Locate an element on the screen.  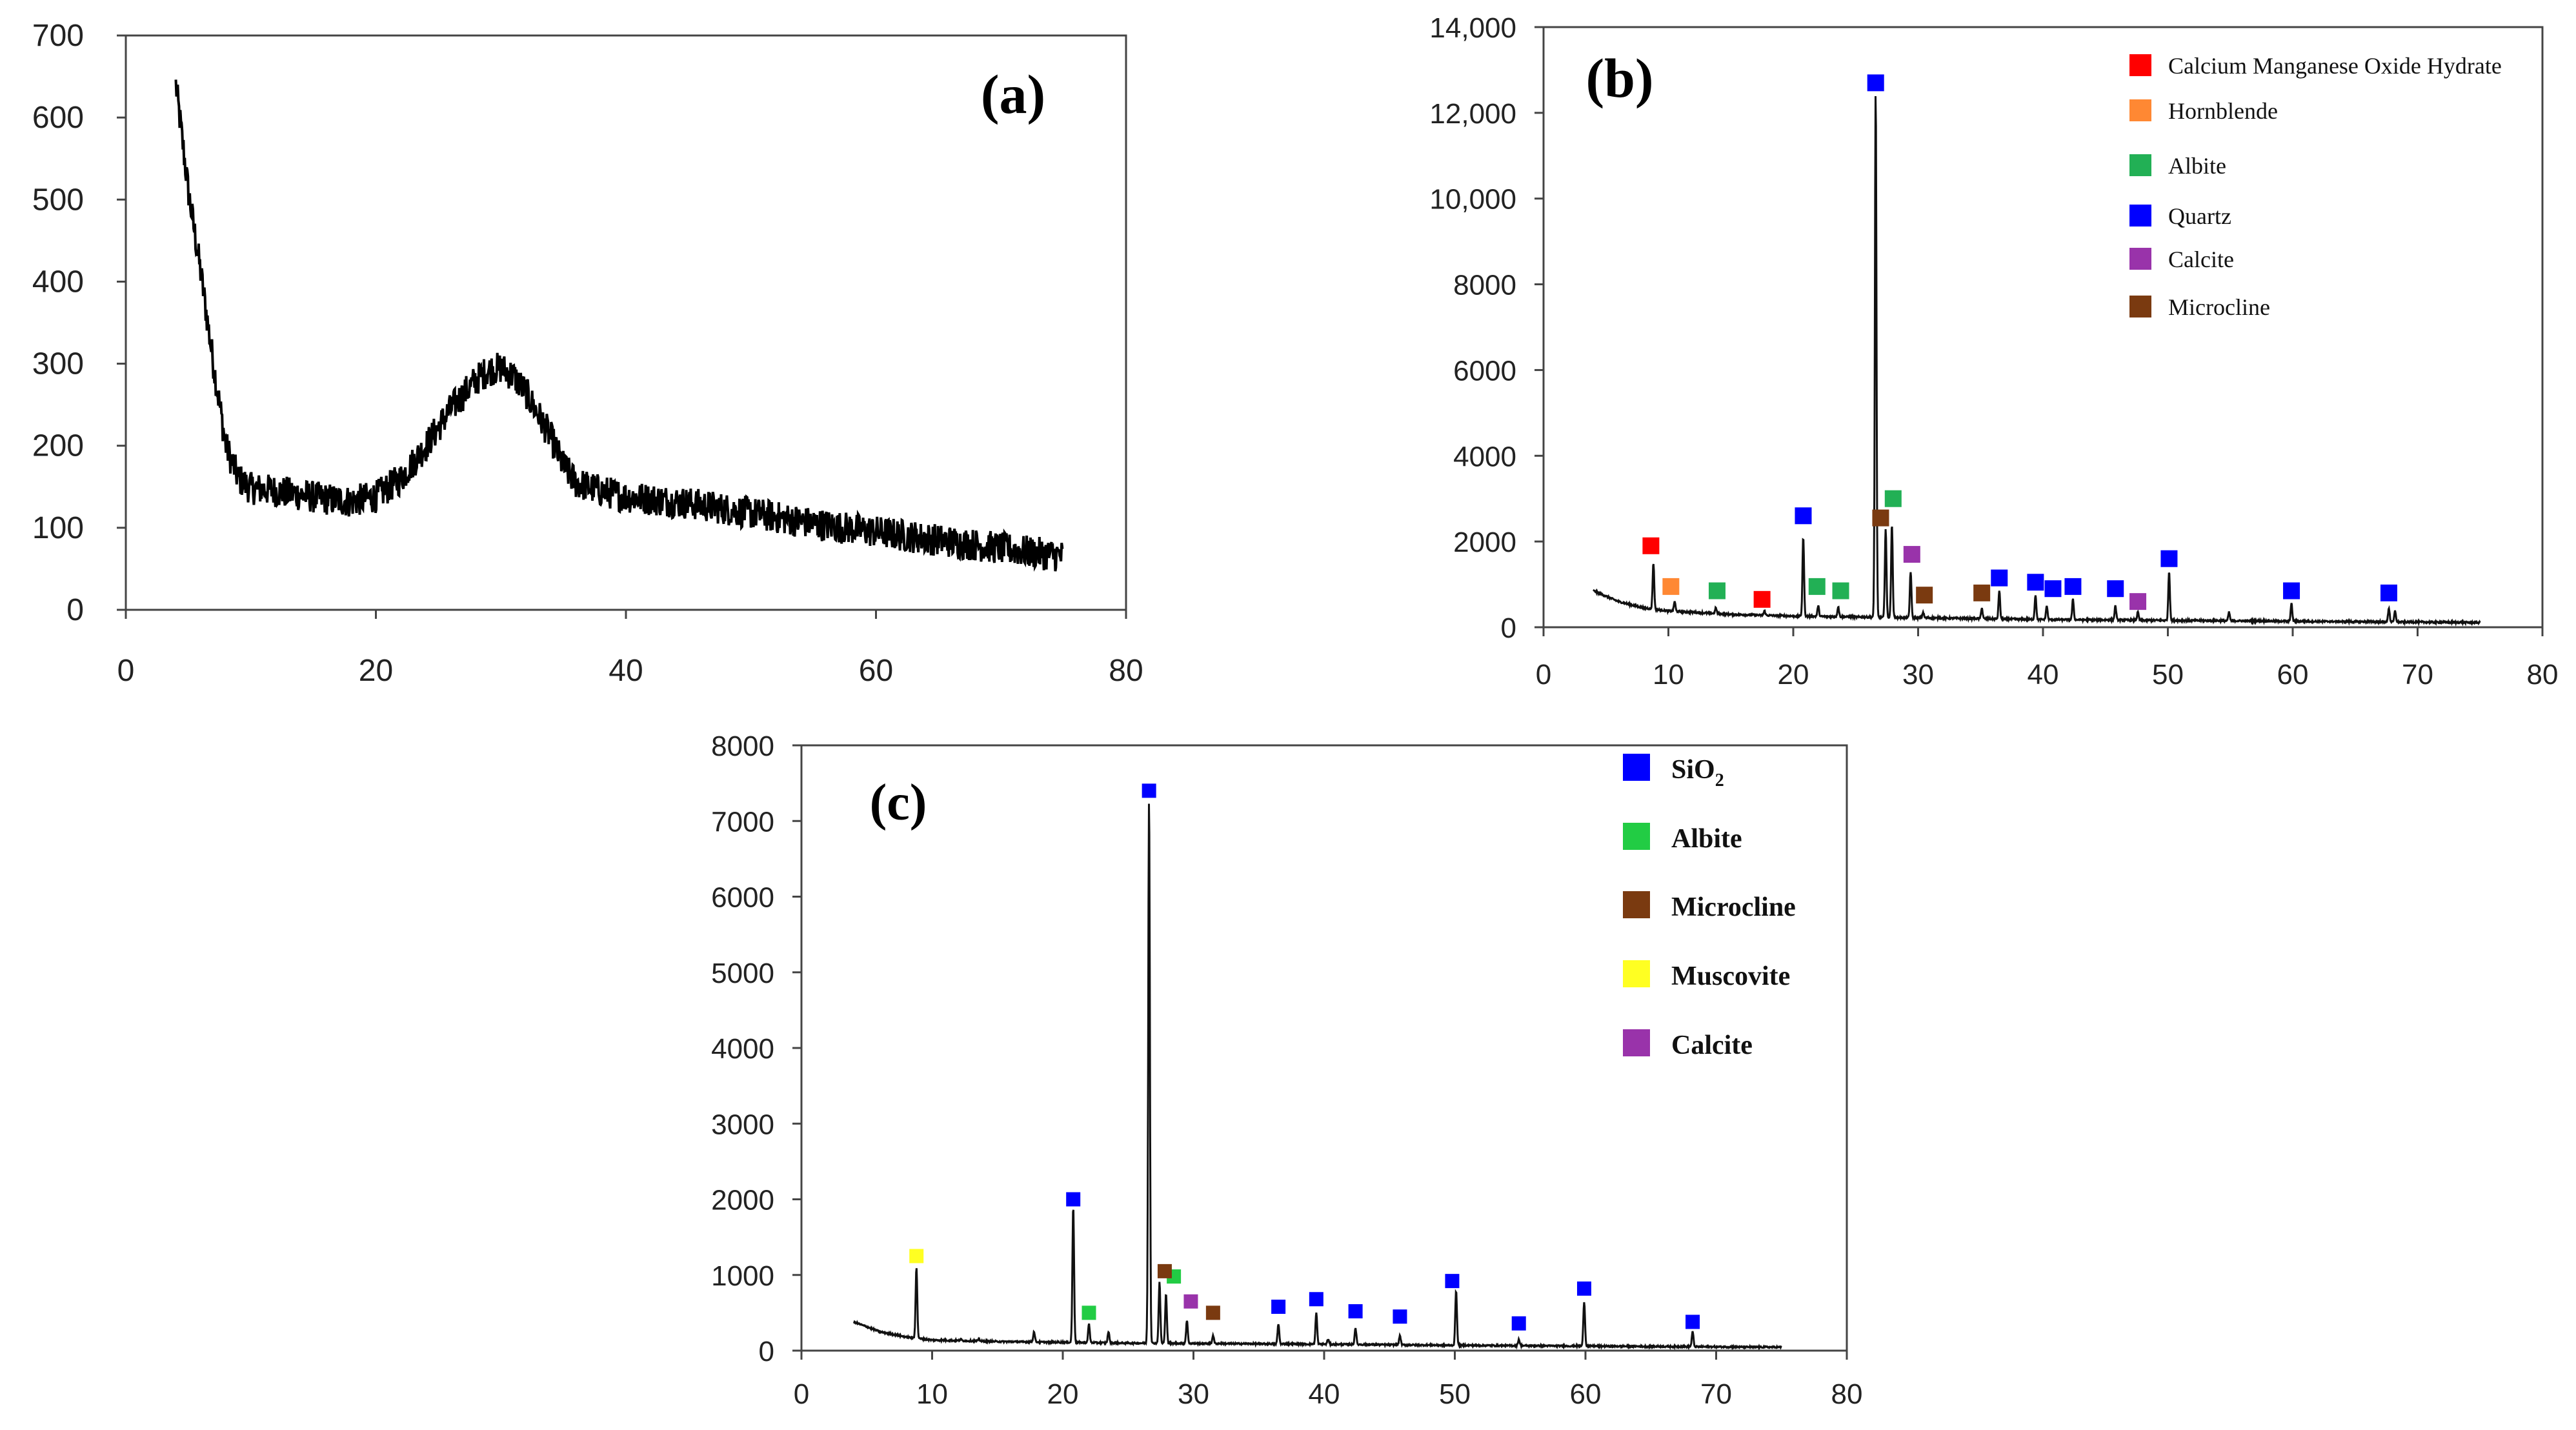
panel-a-label: (a) is located at coordinates (1013, 94).